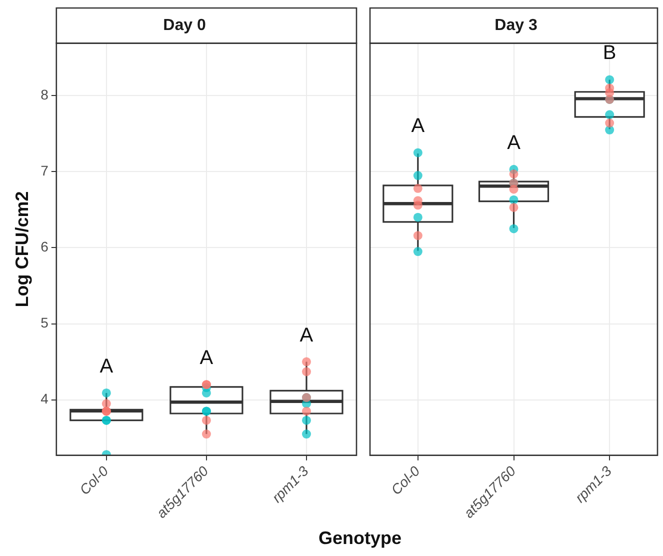 The image size is (663, 556). I want to click on chart-title: Day 3, so click(516, 25).